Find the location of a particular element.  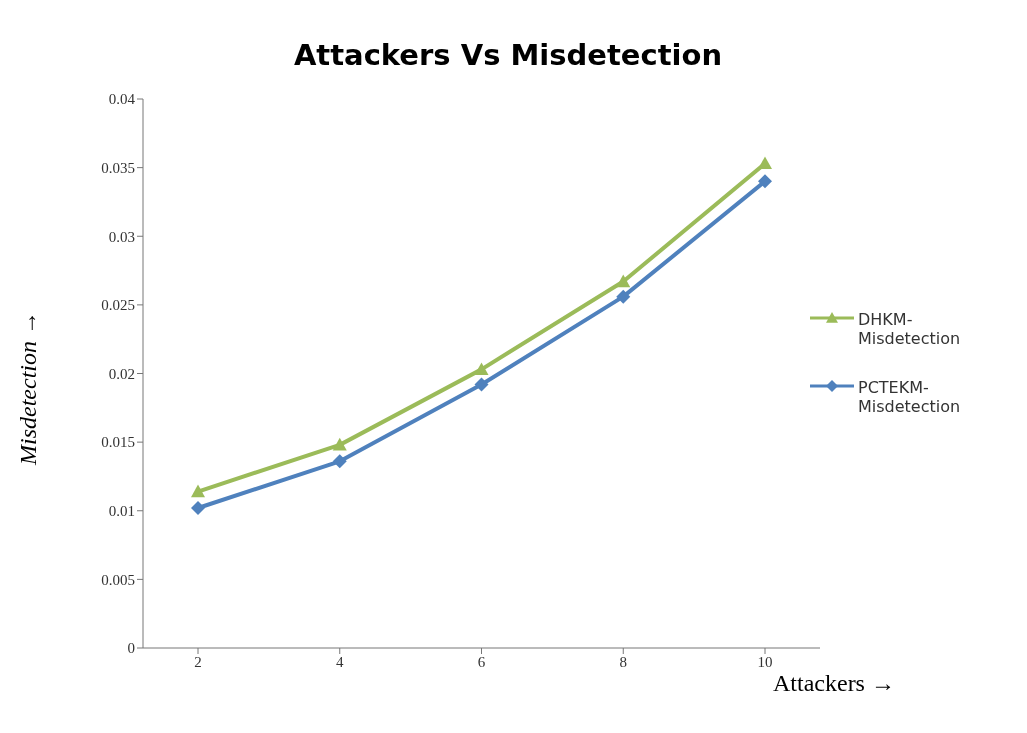

y-tick-label: 0.025 is located at coordinates (118, 305).